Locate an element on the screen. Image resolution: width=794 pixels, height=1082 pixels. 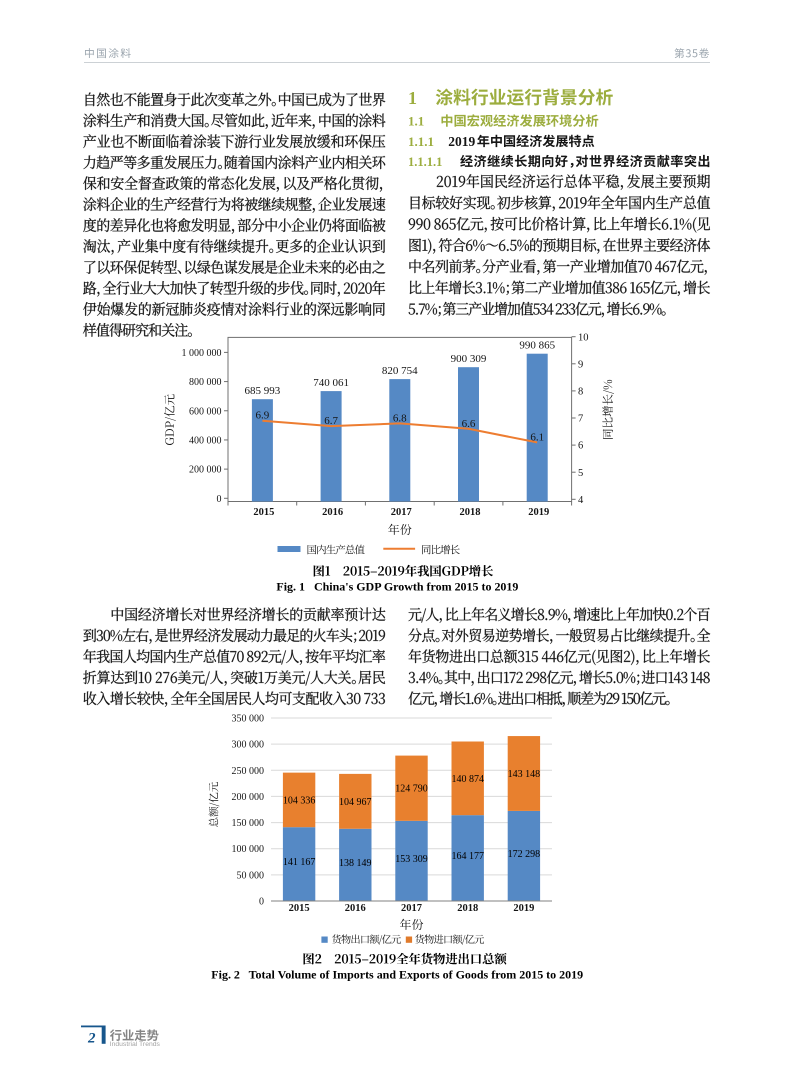
svg-text: 1 000 000 is located at coordinates (202, 353).